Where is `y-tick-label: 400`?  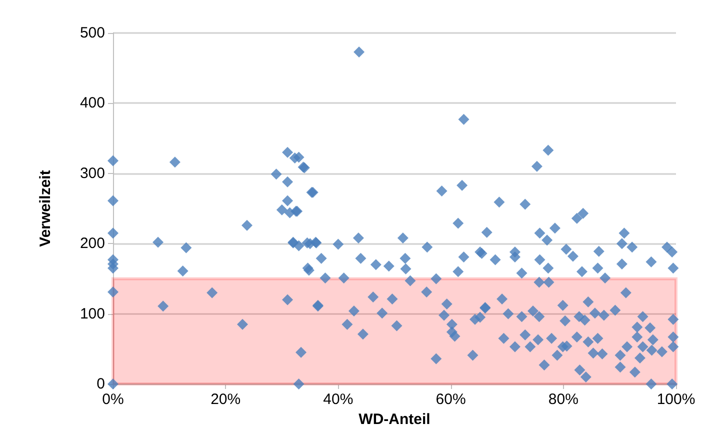
y-tick-label: 400 is located at coordinates (92, 103).